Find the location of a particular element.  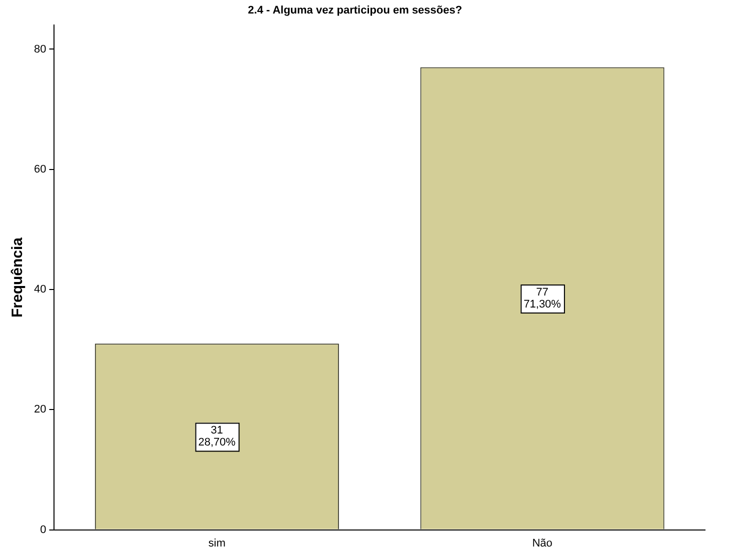

y-tick-label: 80 is located at coordinates (40, 49).